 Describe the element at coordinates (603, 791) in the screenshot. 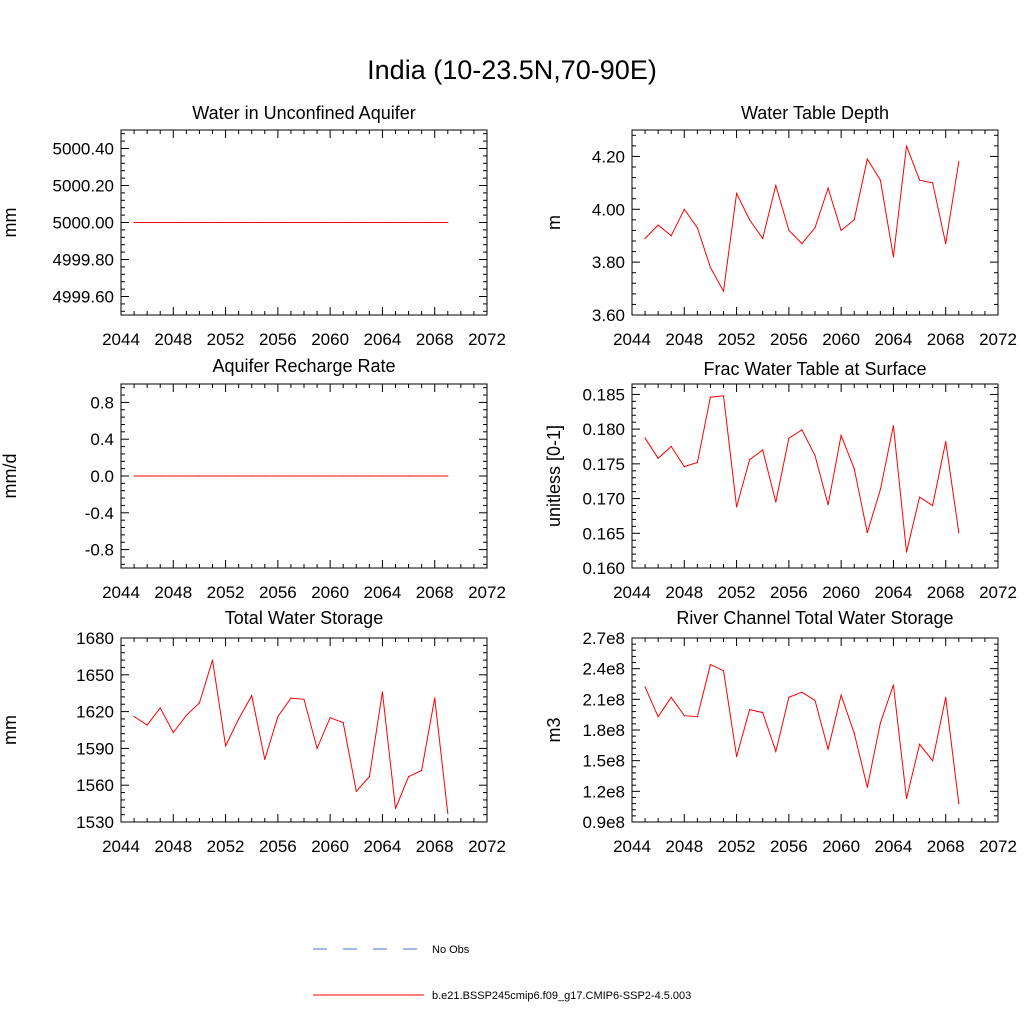

I see `y-tick-label: 1.2e8` at that location.